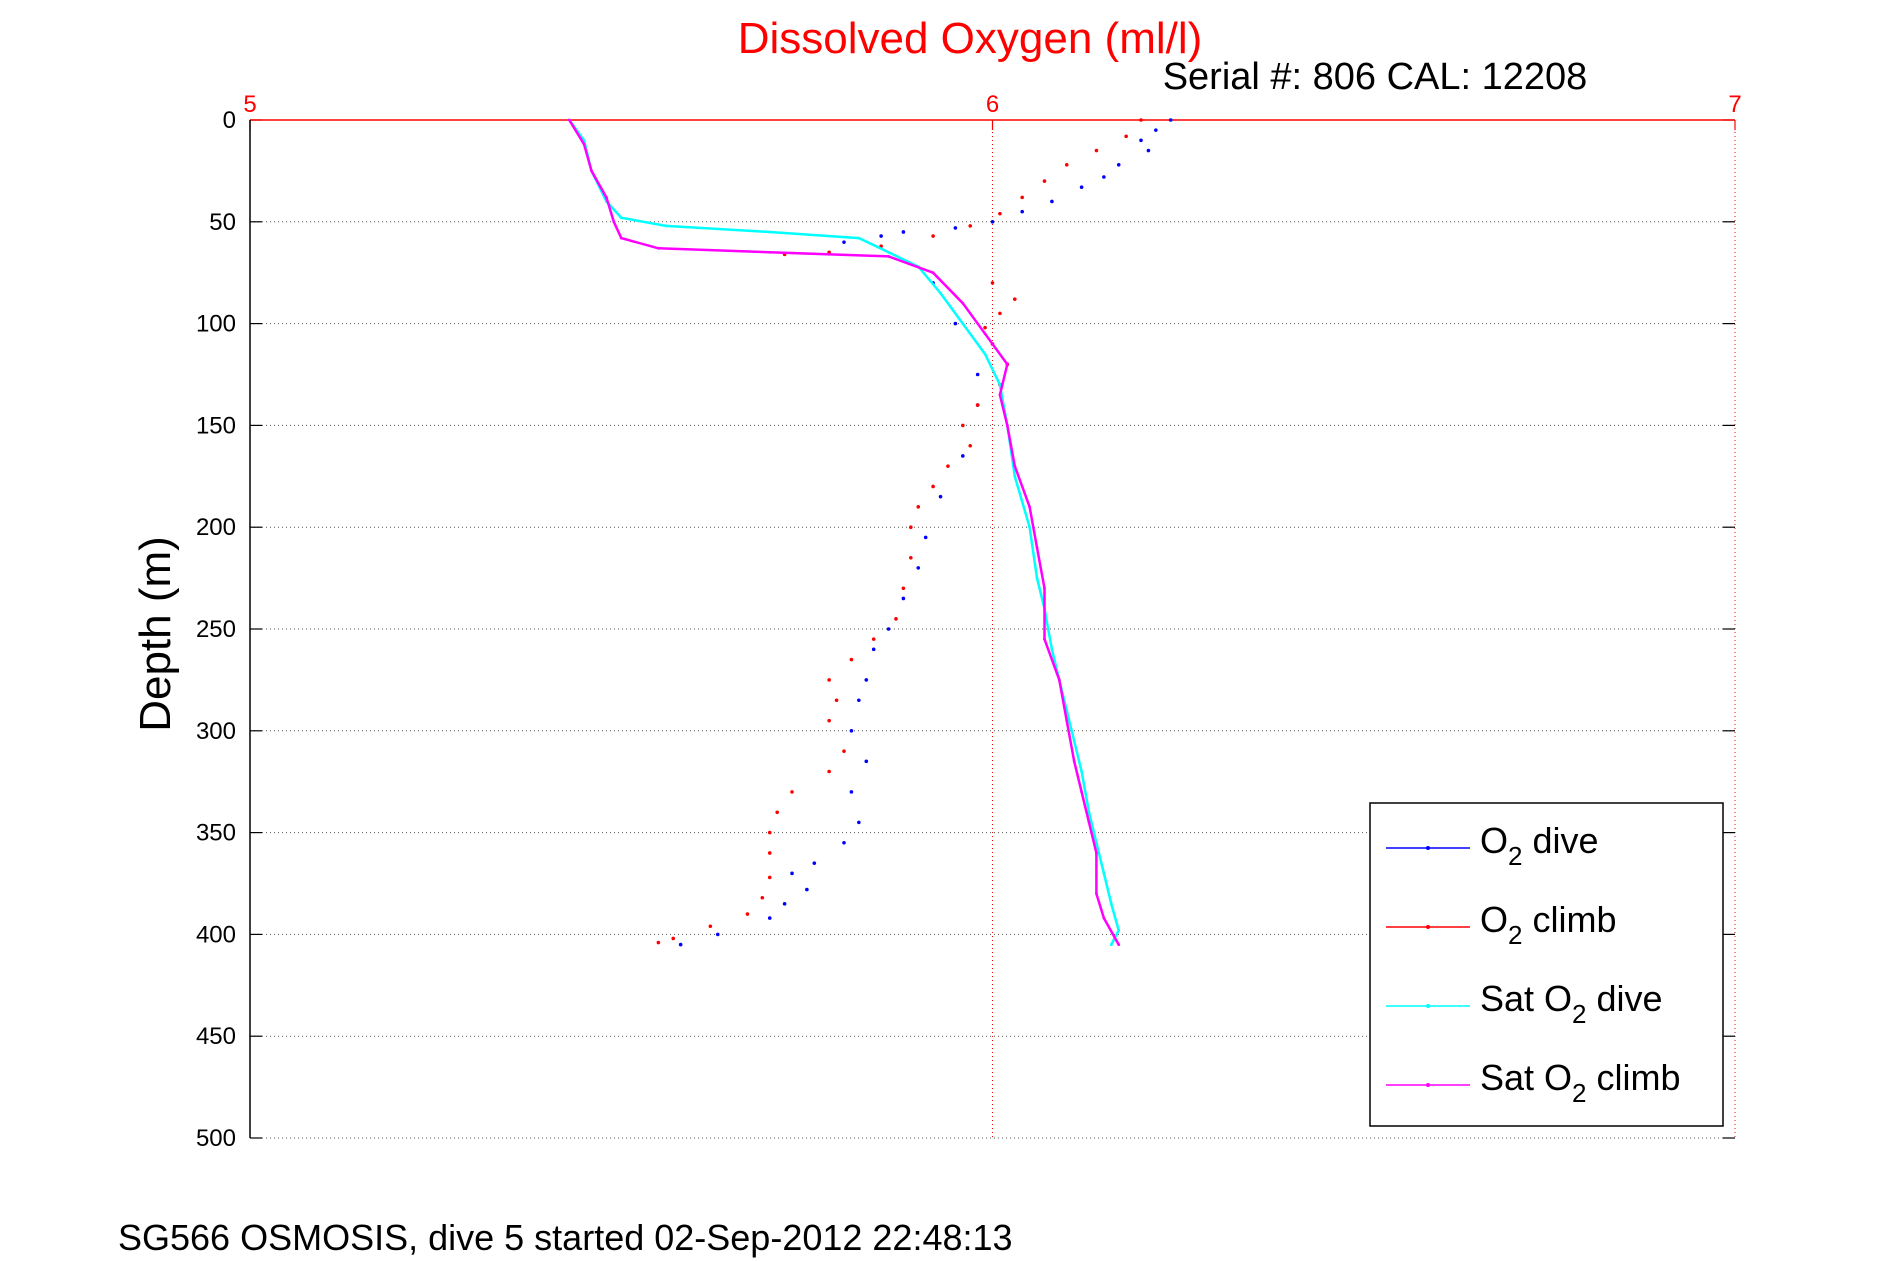  Describe the element at coordinates (1515, 856) in the screenshot. I see `legend-label-subscript: 2` at that location.